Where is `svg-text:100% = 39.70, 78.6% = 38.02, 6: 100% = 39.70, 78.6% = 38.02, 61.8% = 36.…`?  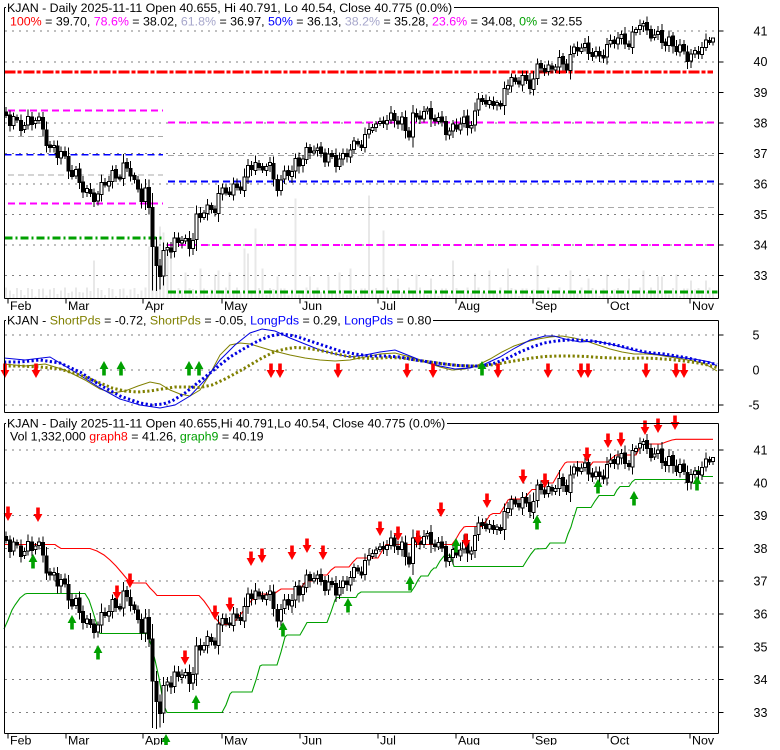 svg-text:100% = 39.70, 78.6% = 38.02, 6: 100% = 39.70, 78.6% = 38.02, 61.8% = 36.… is located at coordinates (296, 22).